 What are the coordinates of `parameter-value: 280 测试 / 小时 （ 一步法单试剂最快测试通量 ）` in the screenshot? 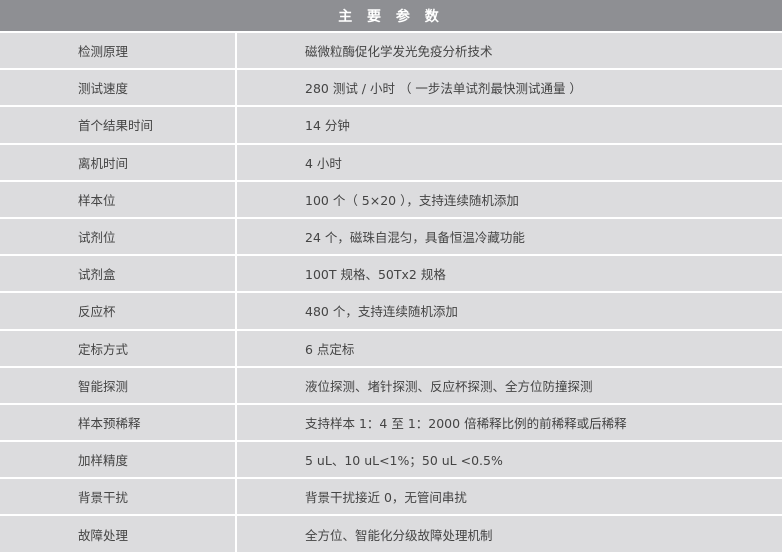 It's located at (509, 88).